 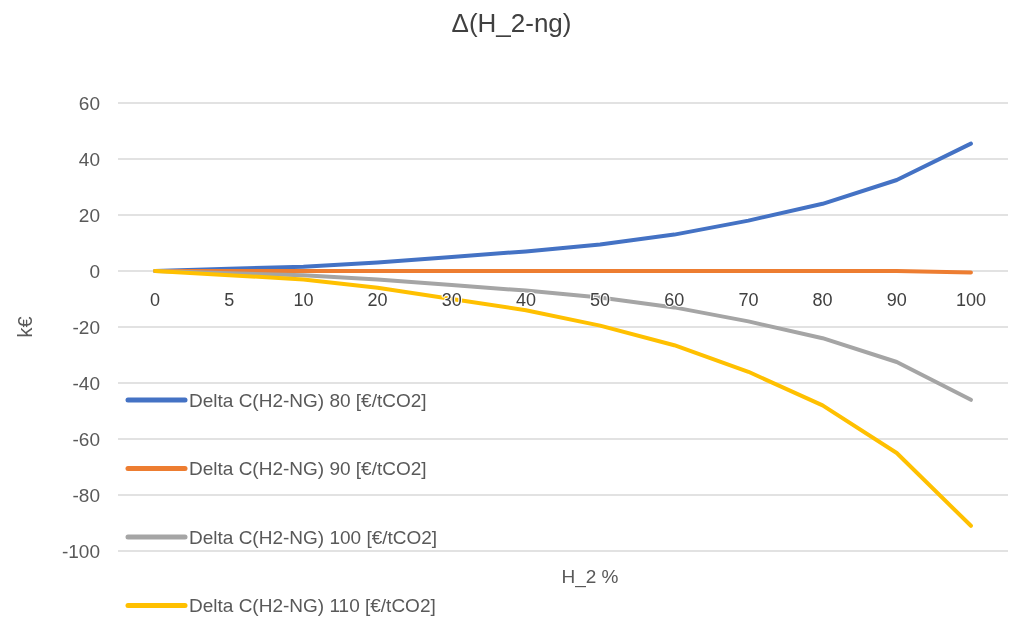 What do you see at coordinates (155, 300) in the screenshot?
I see `x-tick-label: 0` at bounding box center [155, 300].